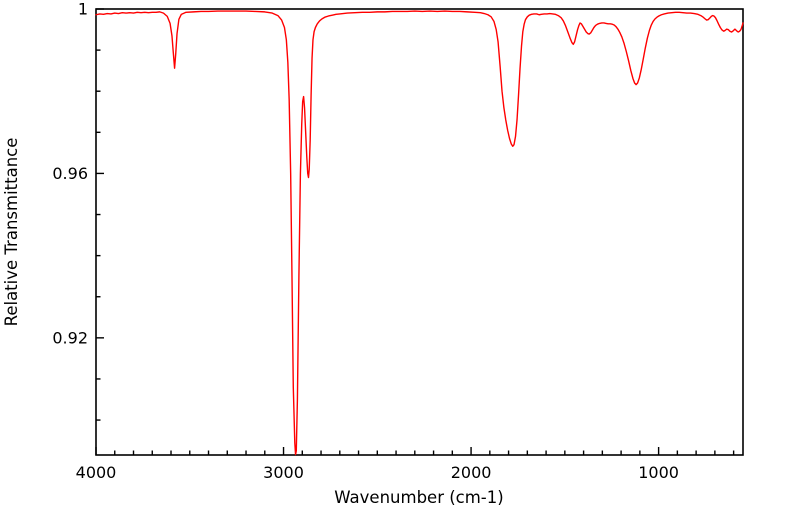 This screenshot has height=516, width=799. Describe the element at coordinates (96, 472) in the screenshot. I see `x-tick-label: 4000` at that location.